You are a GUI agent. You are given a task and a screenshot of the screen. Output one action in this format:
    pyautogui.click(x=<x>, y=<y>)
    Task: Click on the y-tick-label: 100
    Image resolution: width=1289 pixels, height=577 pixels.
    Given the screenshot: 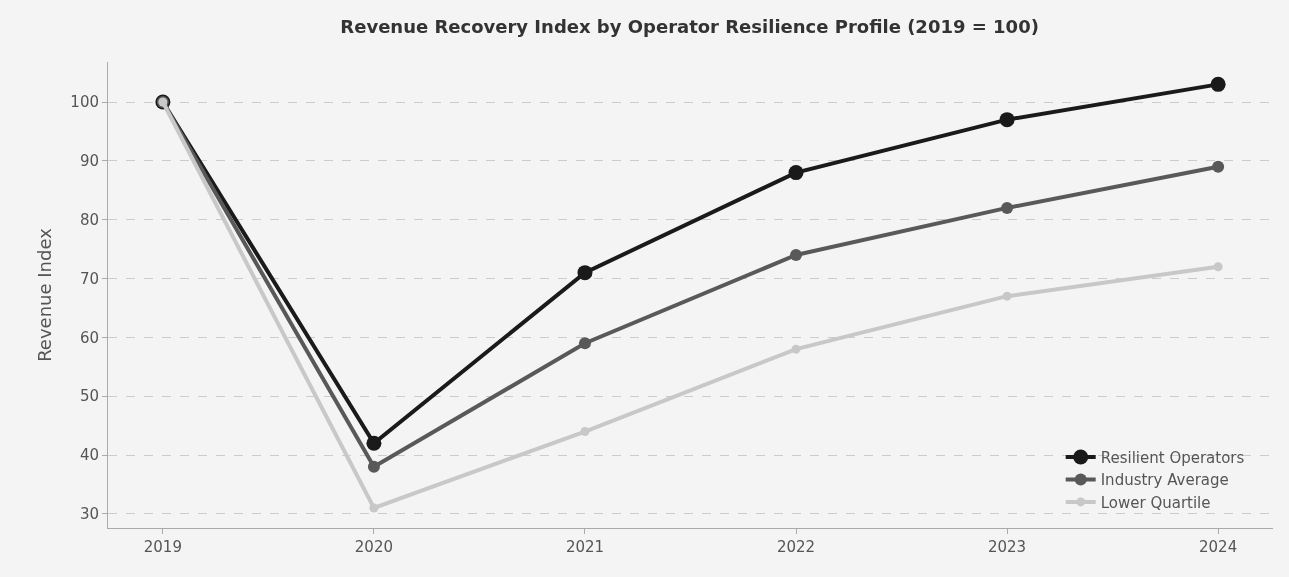 What is the action you would take?
    pyautogui.click(x=84, y=102)
    